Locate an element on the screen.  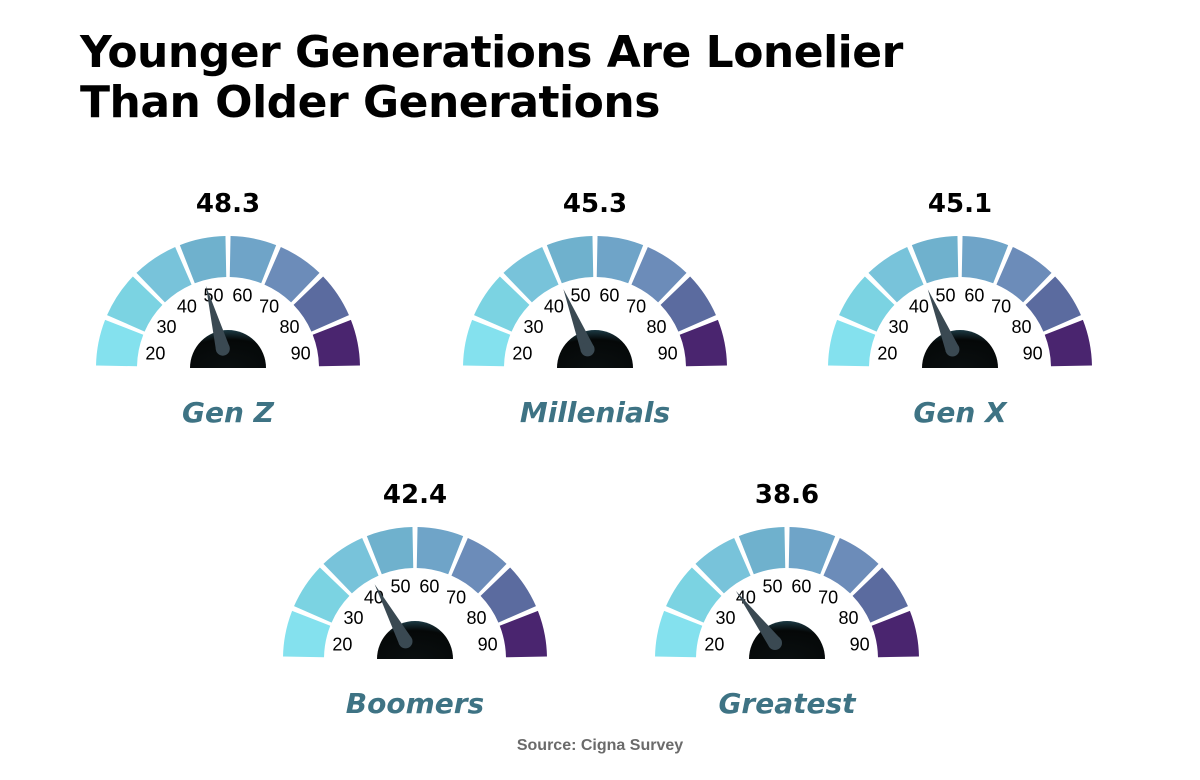
gauge-category-label: Boomers is located at coordinates (415, 703).